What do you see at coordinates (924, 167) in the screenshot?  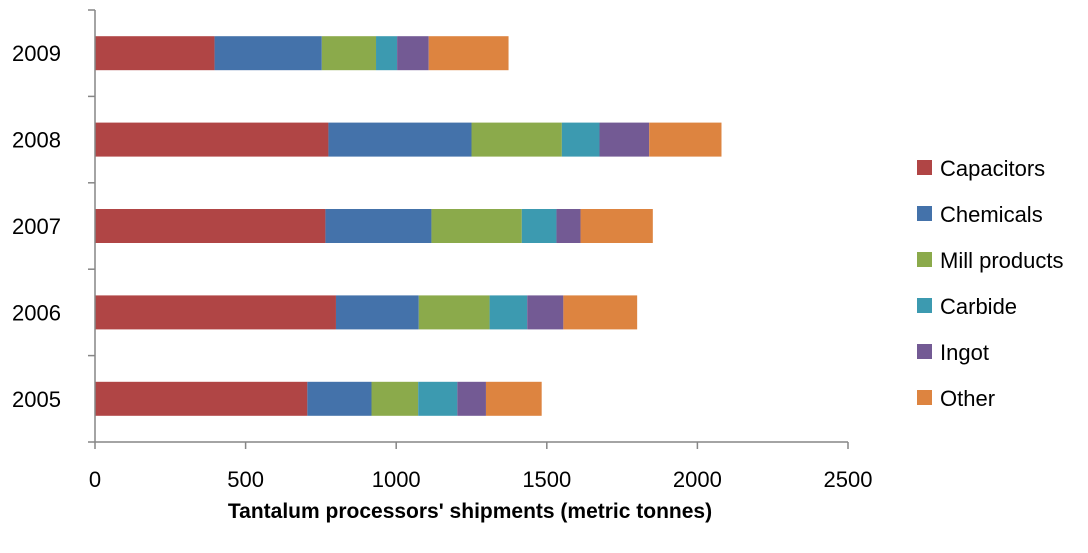 I see `legend-swatch-capacitors` at bounding box center [924, 167].